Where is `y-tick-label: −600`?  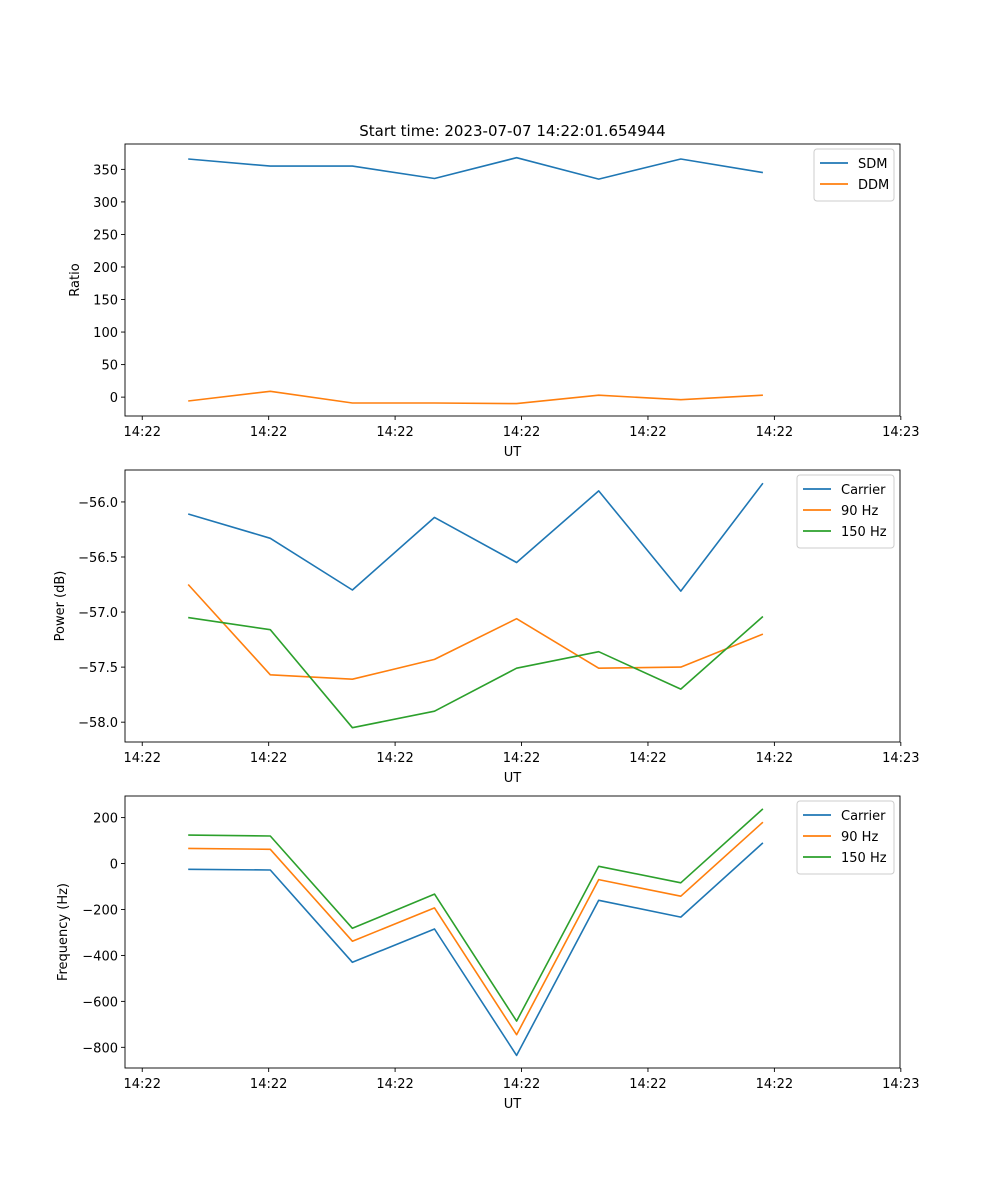 y-tick-label: −600 is located at coordinates (100, 1002).